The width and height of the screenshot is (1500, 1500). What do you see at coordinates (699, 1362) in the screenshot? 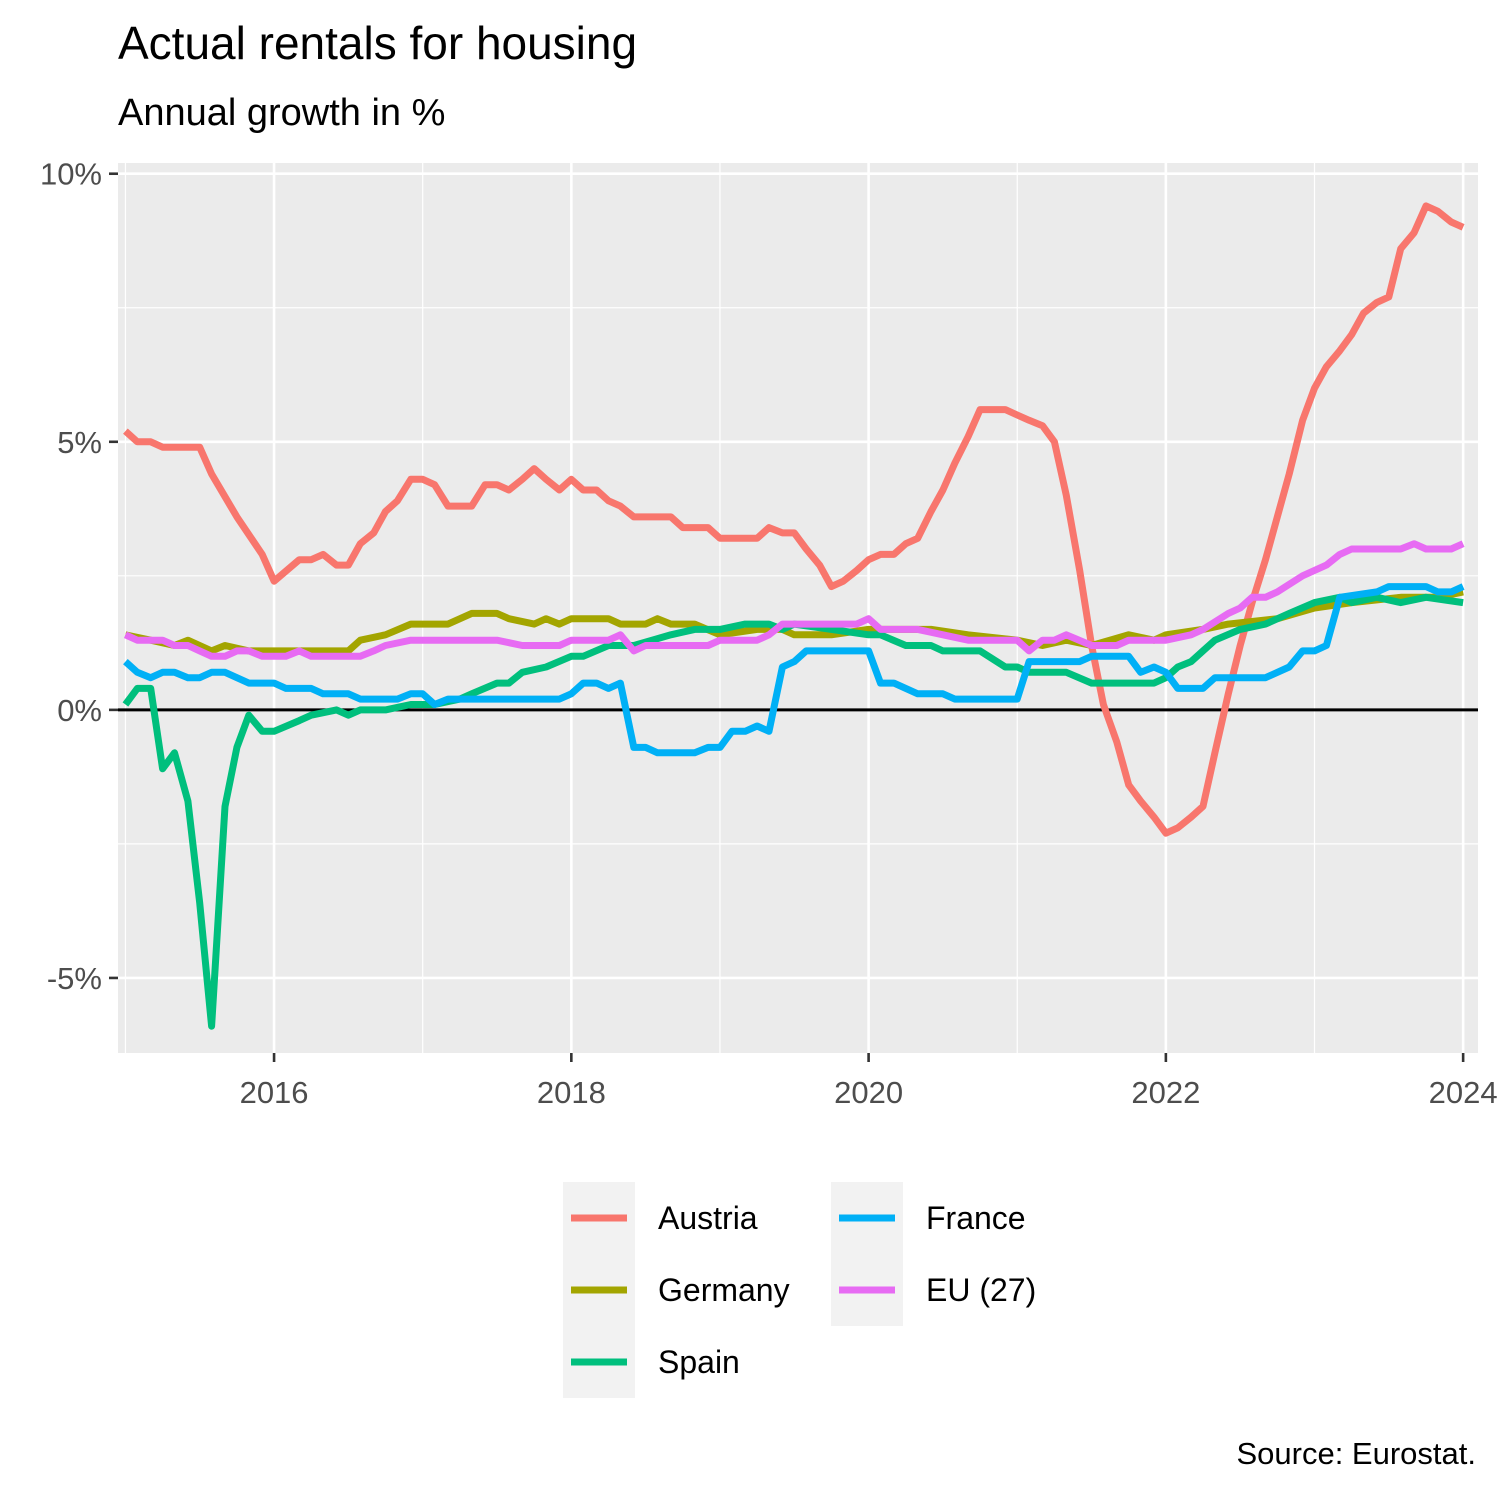
I see `legend-label: Spain` at bounding box center [699, 1362].